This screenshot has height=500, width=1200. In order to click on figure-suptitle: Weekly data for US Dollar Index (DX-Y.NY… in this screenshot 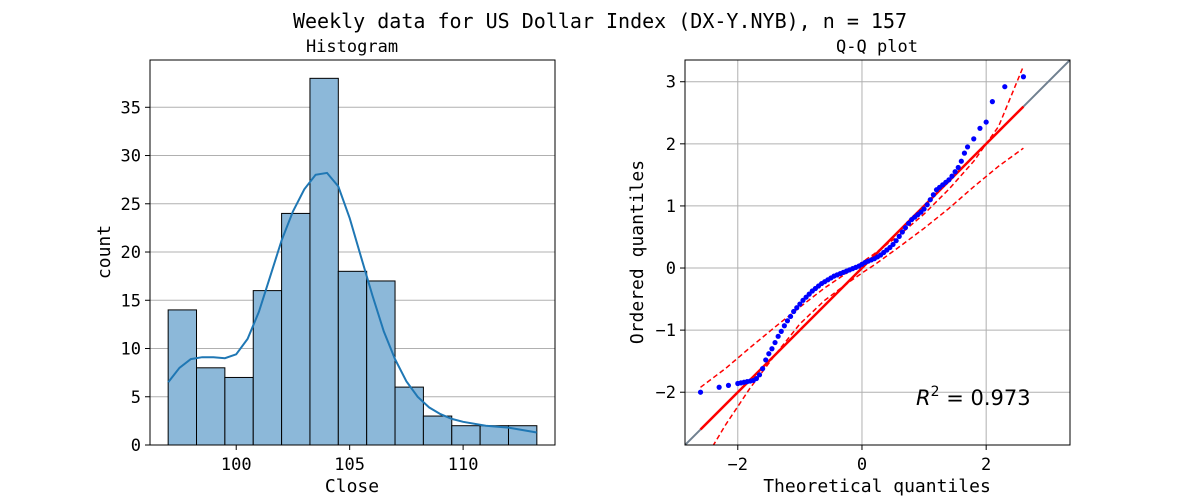, I will do `click(600, 21)`.